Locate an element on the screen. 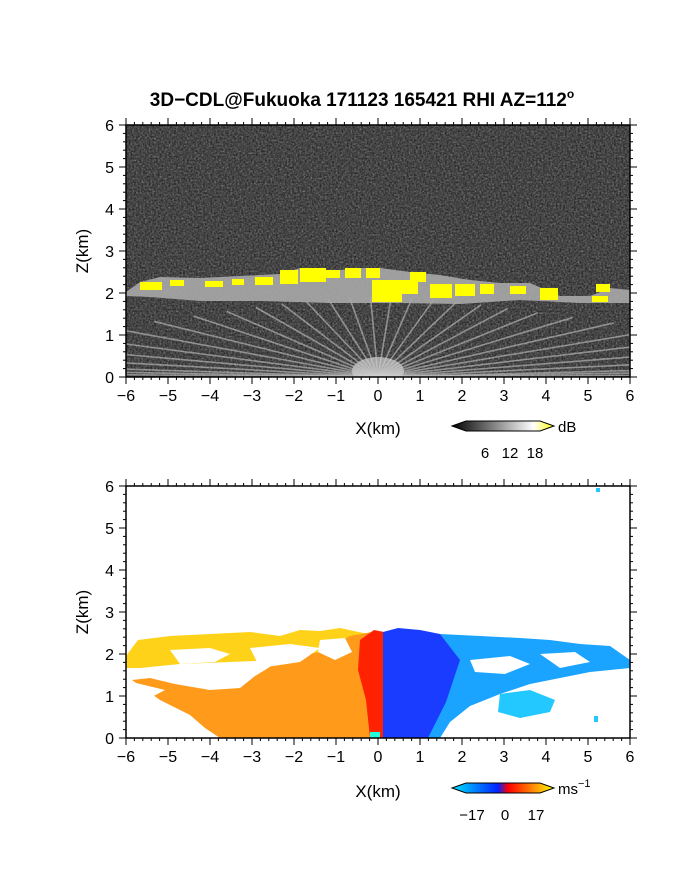 Image resolution: width=680 pixels, height=880 pixels. reflectivity-ytick-label: 0 is located at coordinates (109, 378).